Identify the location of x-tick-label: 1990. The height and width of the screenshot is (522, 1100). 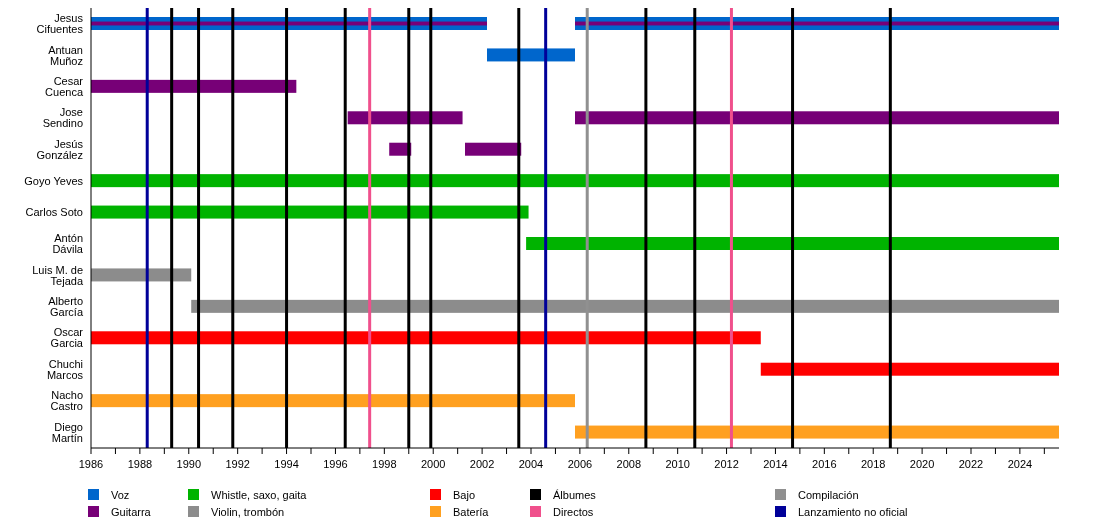
(189, 464).